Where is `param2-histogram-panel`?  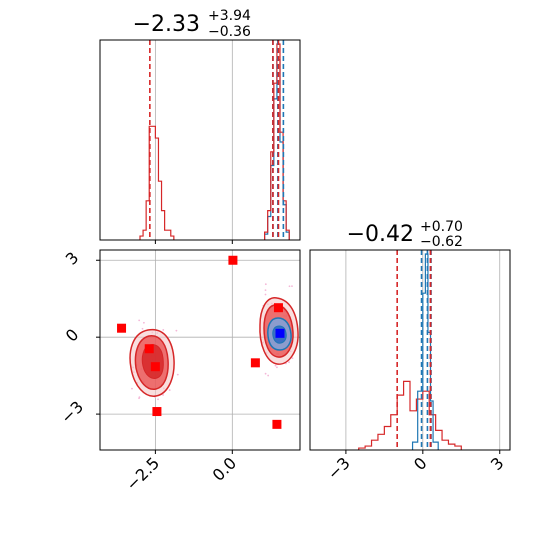 param2-histogram-panel is located at coordinates (410, 350).